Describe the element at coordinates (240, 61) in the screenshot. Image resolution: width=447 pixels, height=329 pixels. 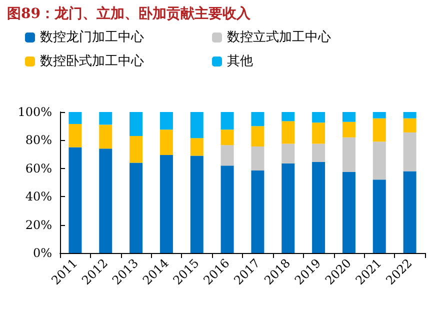
I see `legend-label: 其他` at that location.